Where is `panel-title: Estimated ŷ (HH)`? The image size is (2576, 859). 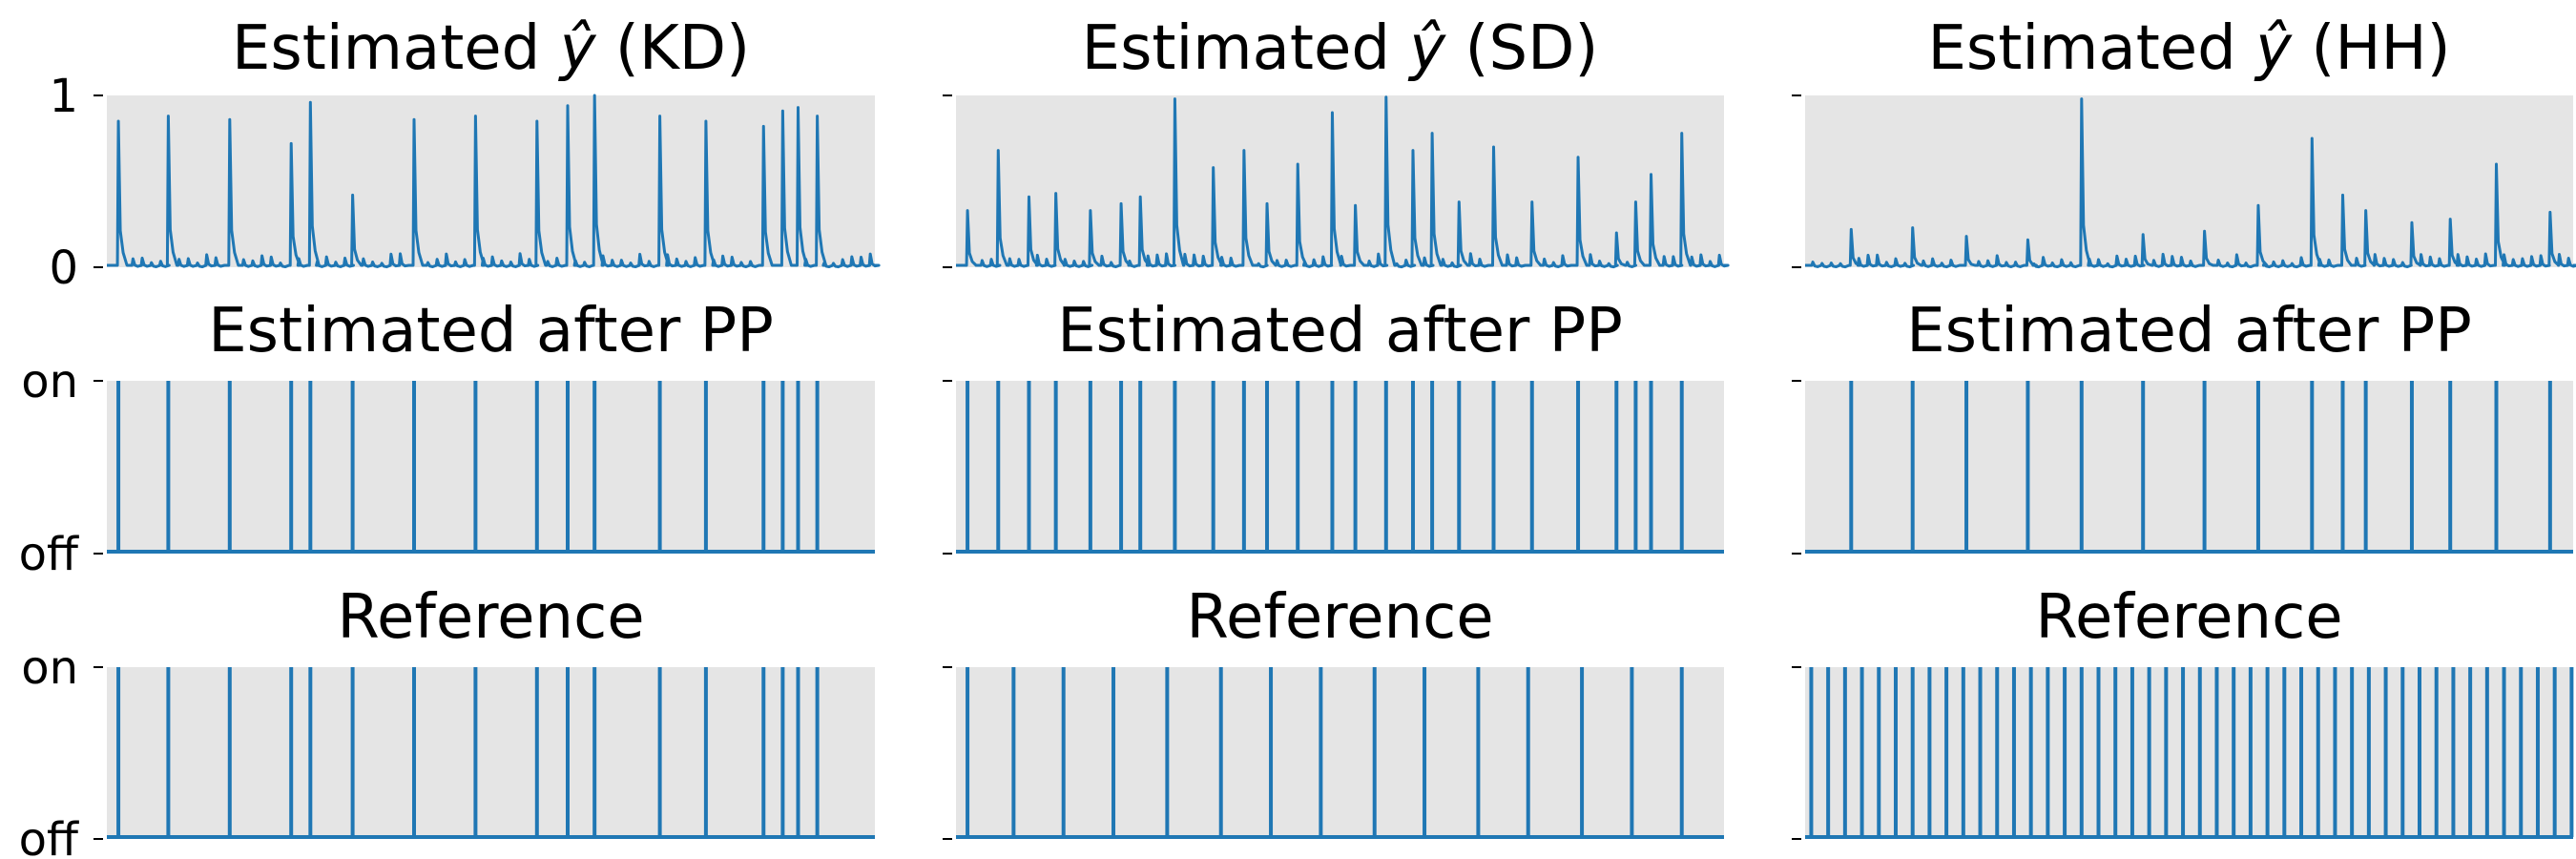 panel-title: Estimated ŷ (HH) is located at coordinates (2188, 48).